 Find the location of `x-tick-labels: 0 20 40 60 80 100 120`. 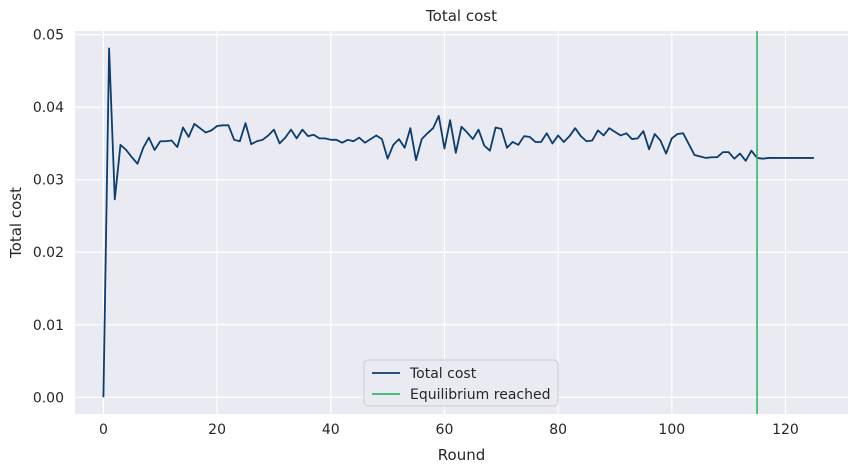

x-tick-labels: 0 20 40 60 80 100 120 is located at coordinates (449, 430).